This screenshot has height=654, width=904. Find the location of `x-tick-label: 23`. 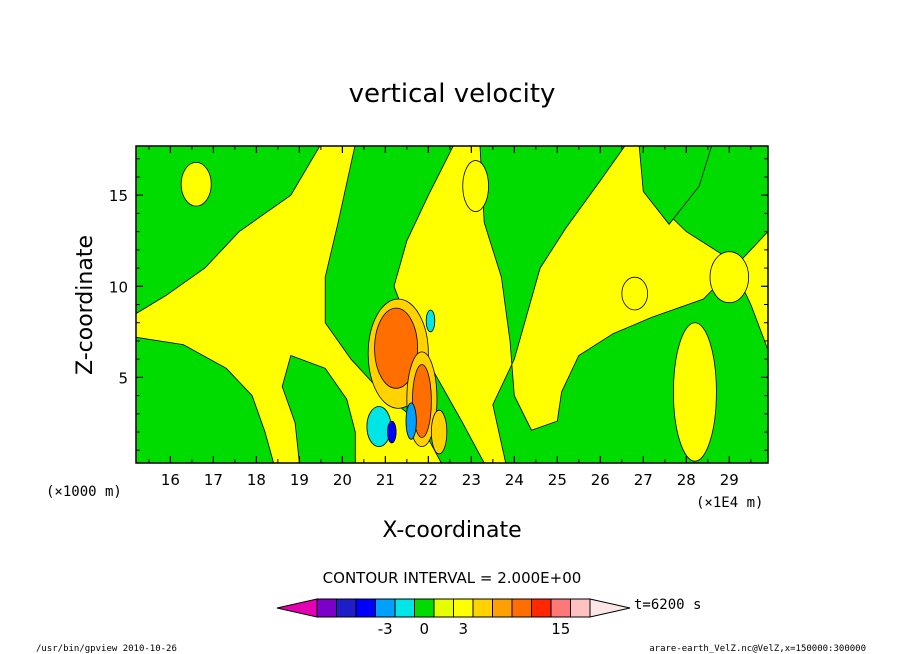

x-tick-label: 23 is located at coordinates (471, 480).